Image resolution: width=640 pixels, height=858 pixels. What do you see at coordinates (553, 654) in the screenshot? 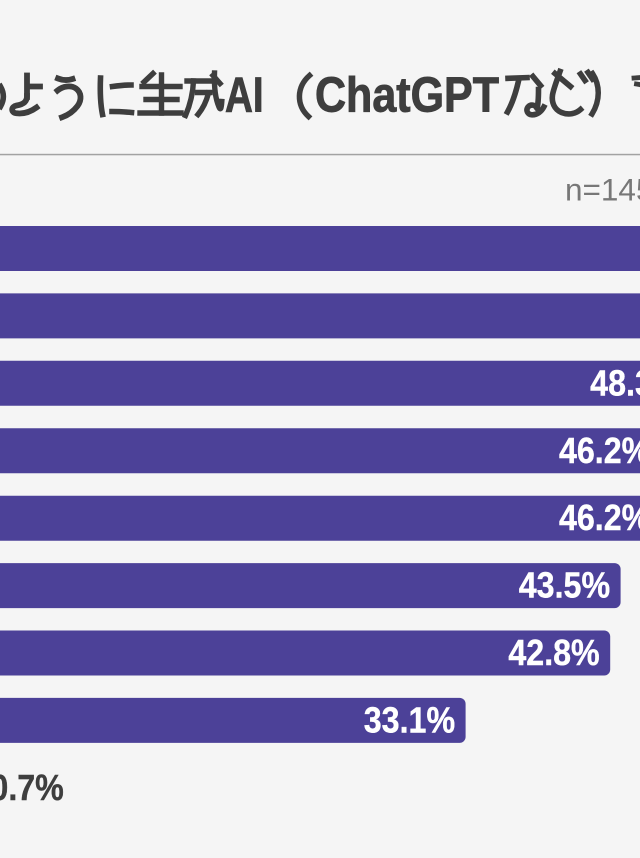
I see `svg-text: 42.8%` at bounding box center [553, 654].